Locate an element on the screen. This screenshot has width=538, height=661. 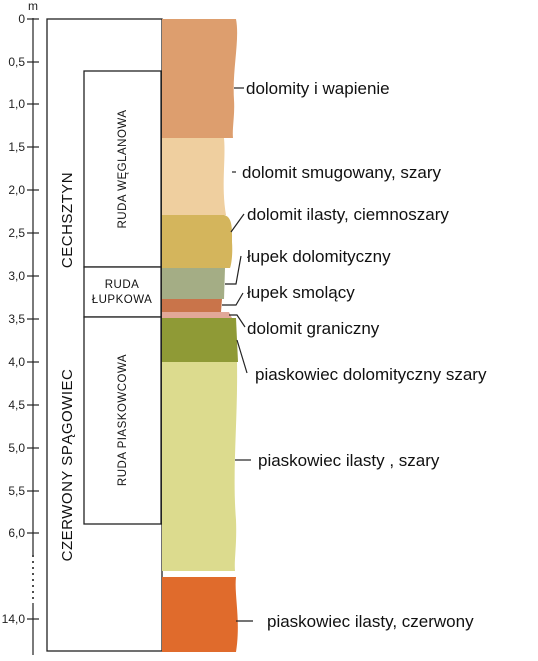
layer-label-piaskowiec-dolomityczny: piaskowiec dolomityczny szary is located at coordinates (371, 374).